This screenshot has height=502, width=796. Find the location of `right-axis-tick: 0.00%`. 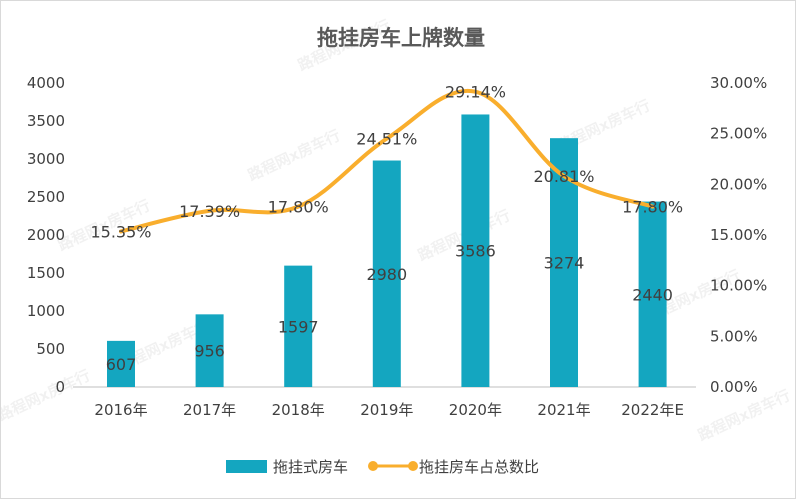

right-axis-tick: 0.00% is located at coordinates (734, 387).